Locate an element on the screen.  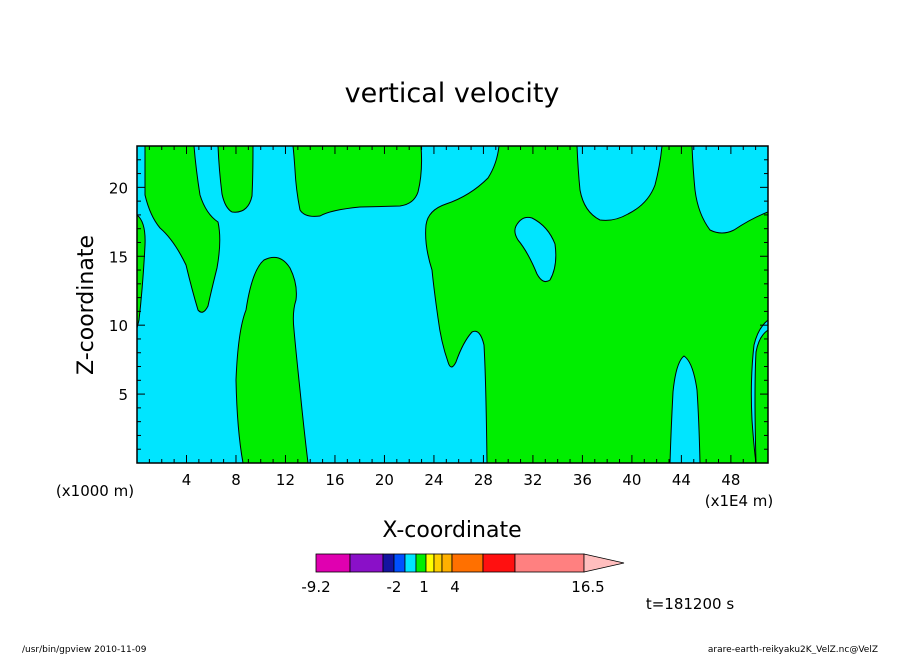
x-tick-label: 16 is located at coordinates (334, 480).